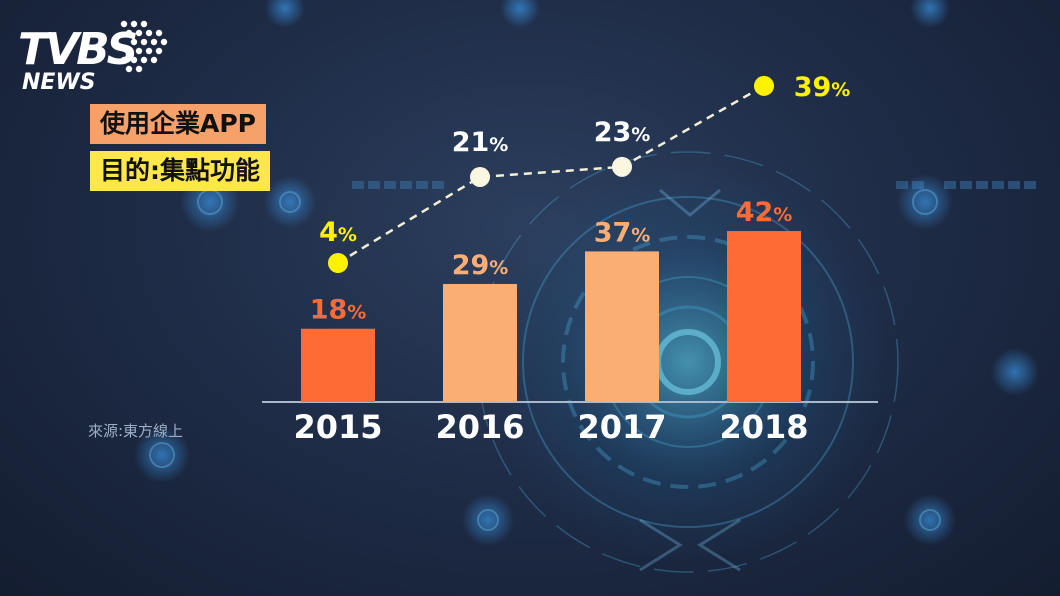 The height and width of the screenshot is (596, 1060). I want to click on line-point-2016, so click(480, 176).